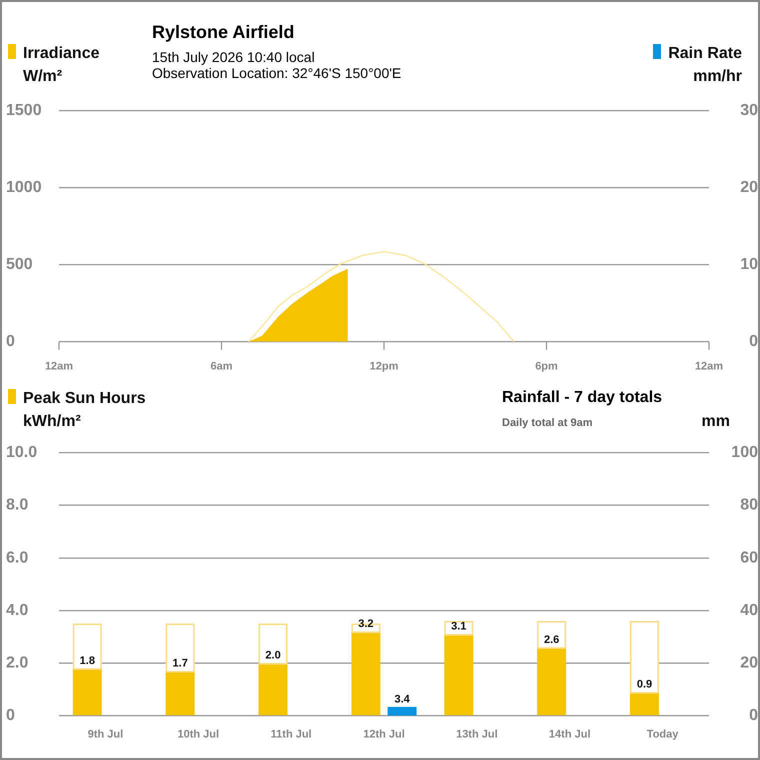  What do you see at coordinates (84, 398) in the screenshot?
I see `legend-label: Peak Sun Hours` at bounding box center [84, 398].